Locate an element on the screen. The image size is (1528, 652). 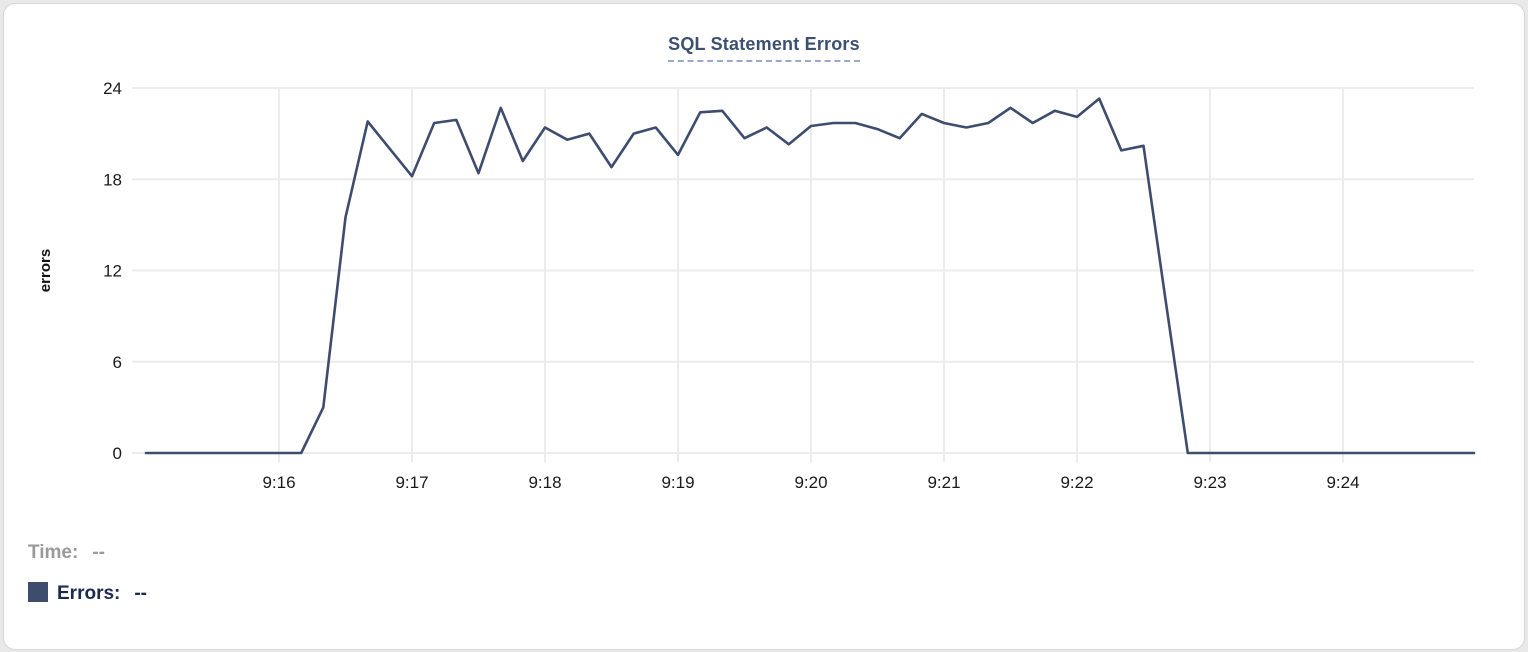
svg-text: 18 is located at coordinates (112, 179).